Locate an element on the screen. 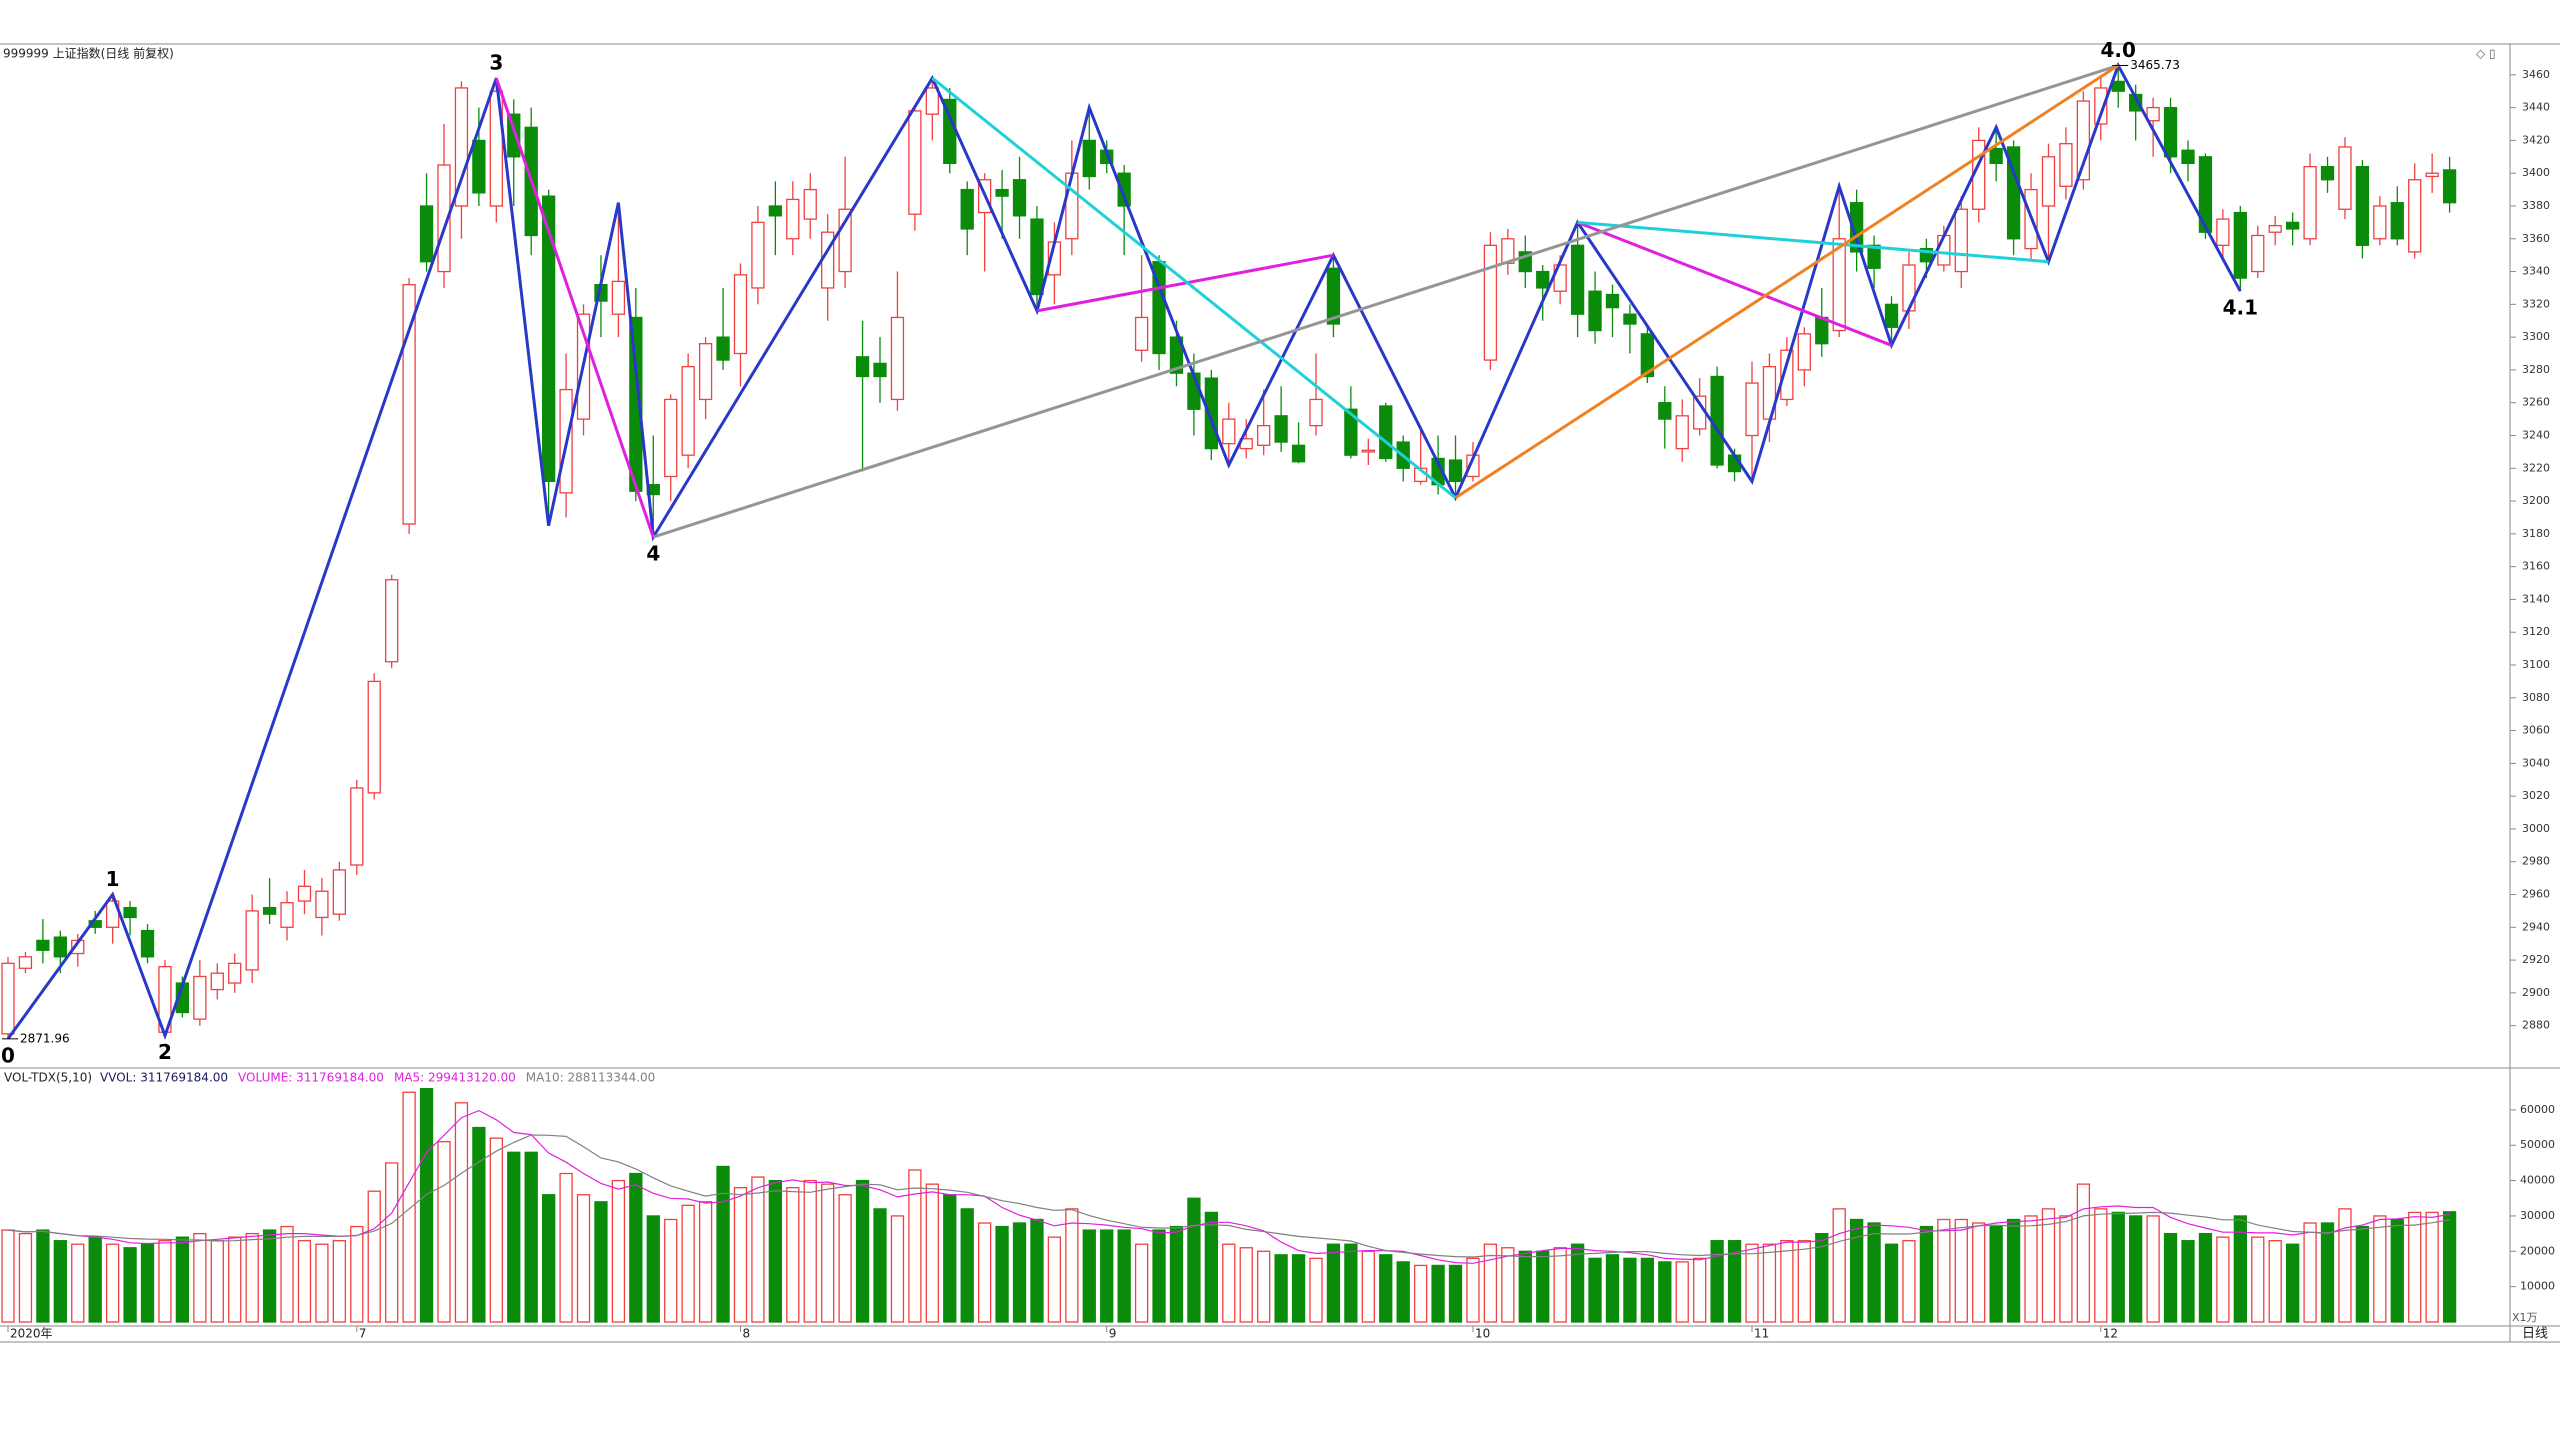 The width and height of the screenshot is (2560, 1440). y-tick-label: 3260 is located at coordinates (2536, 402).